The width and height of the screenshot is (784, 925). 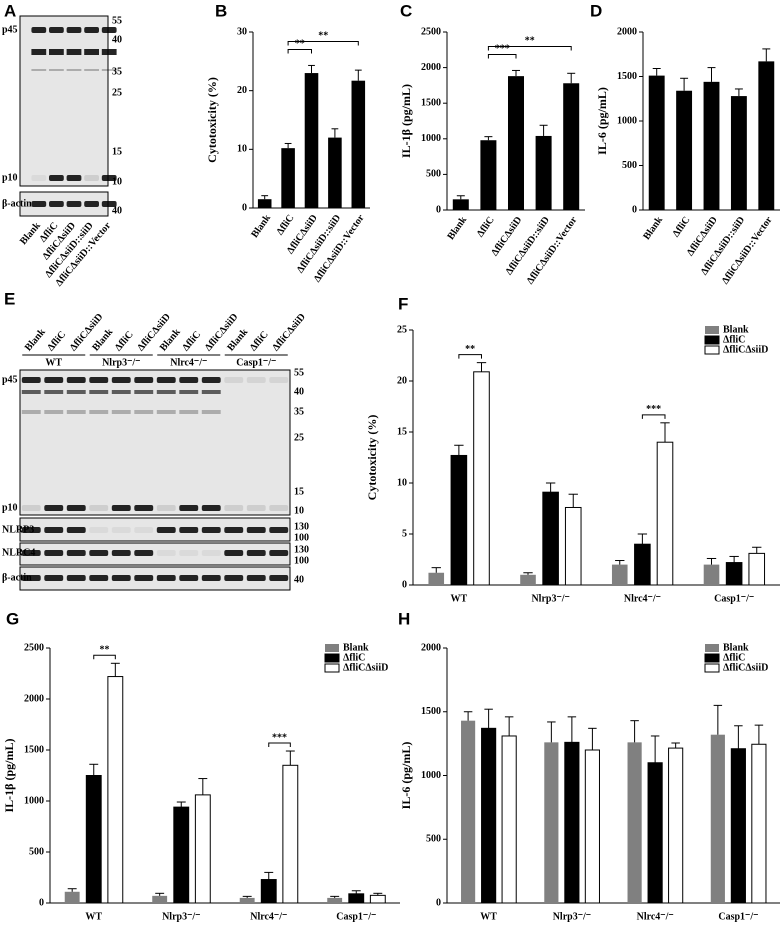 What do you see at coordinates (242, 149) in the screenshot?
I see `y-tick-label: 10` at bounding box center [242, 149].